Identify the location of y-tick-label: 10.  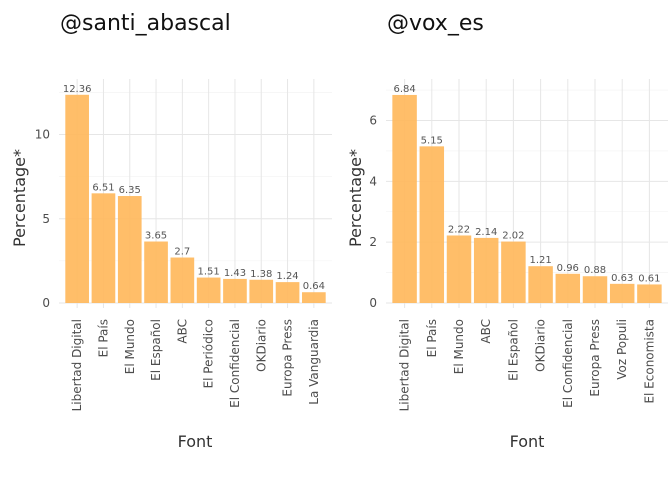
(42, 135).